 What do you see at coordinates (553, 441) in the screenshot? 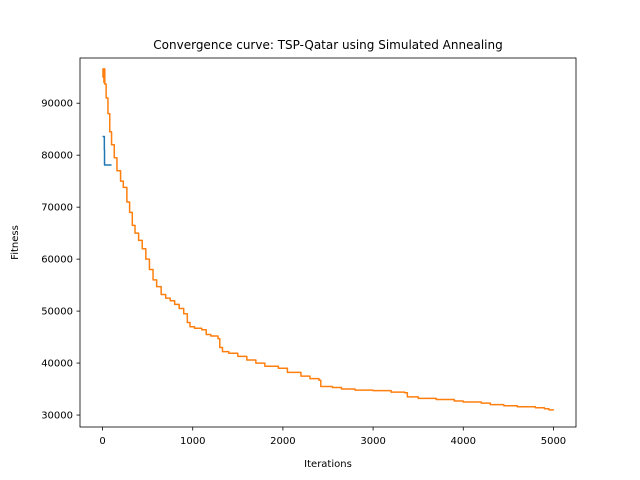
I see `x-tick-label: 5000` at bounding box center [553, 441].